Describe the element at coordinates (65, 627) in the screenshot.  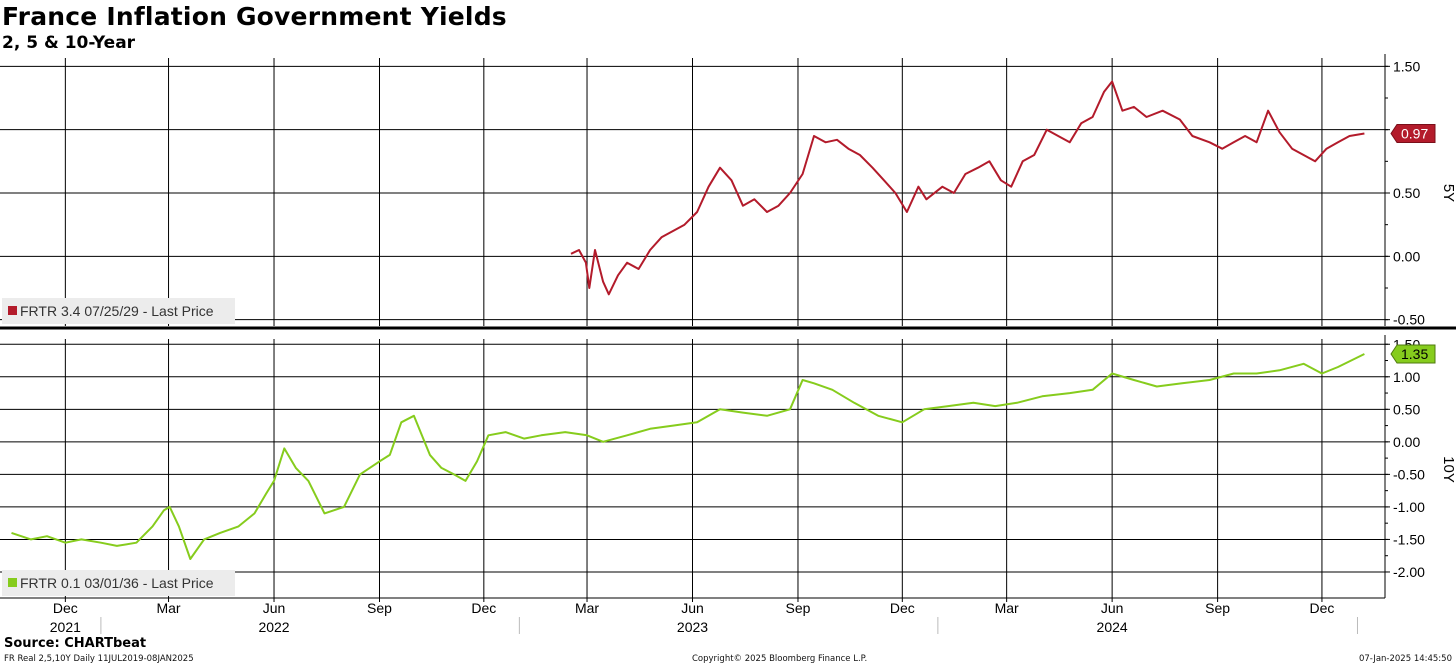
I see `x-year-label: 2021` at that location.